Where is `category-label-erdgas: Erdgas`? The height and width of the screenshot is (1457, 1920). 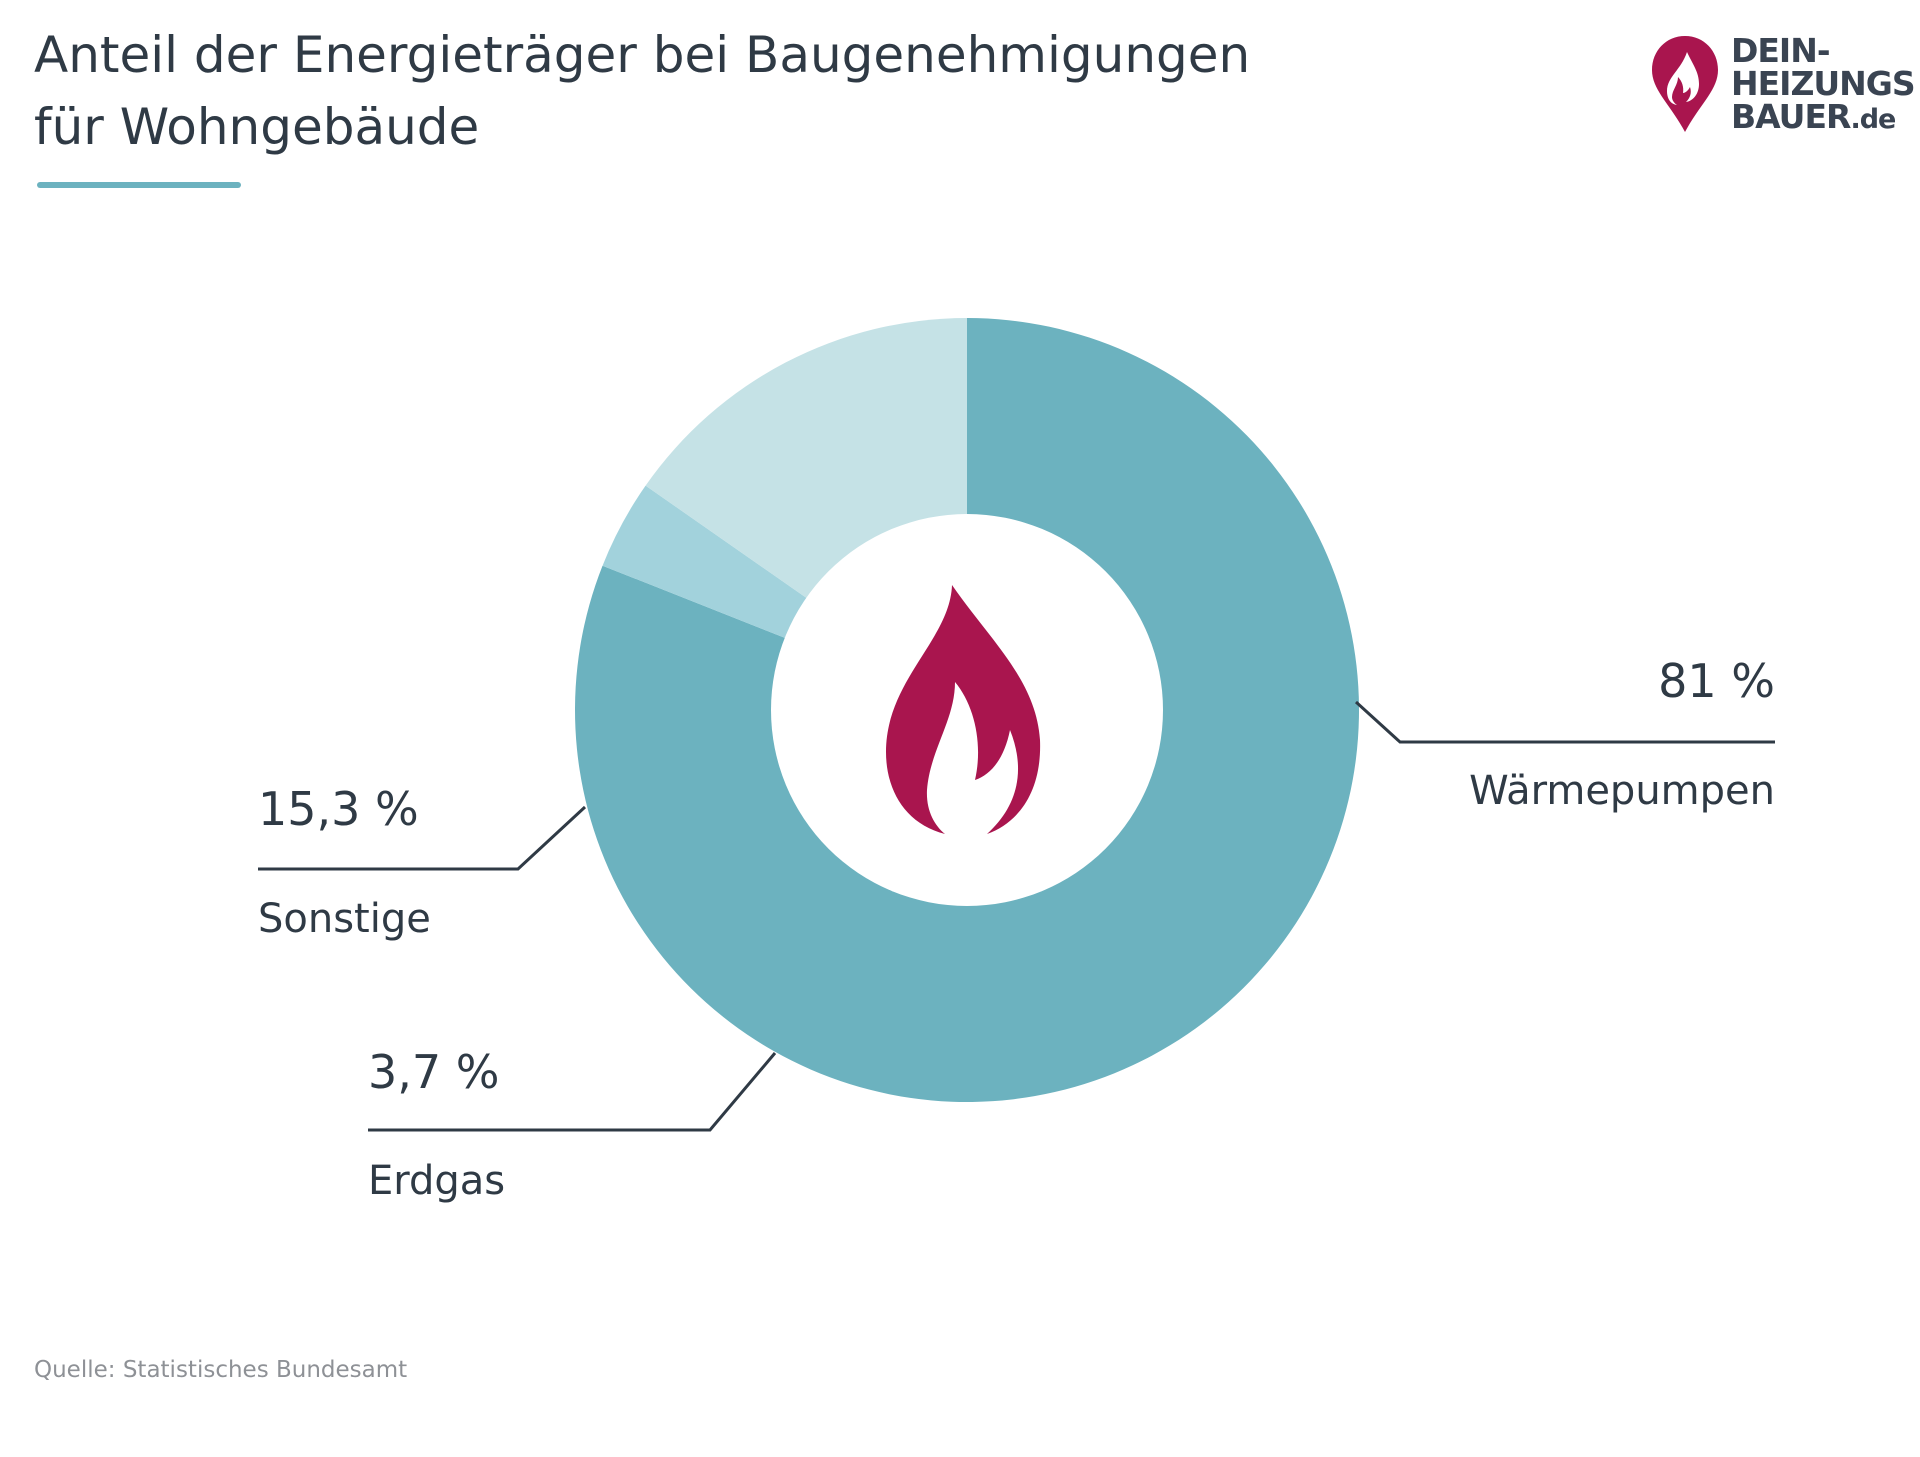
category-label-erdgas: Erdgas is located at coordinates (436, 1181).